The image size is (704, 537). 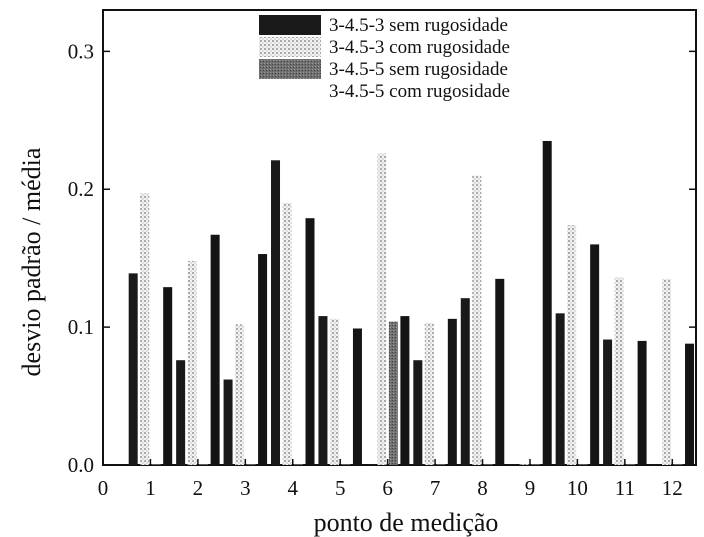 What do you see at coordinates (418, 25) in the screenshot?
I see `legend-label: 3-4.5-3 sem rugosidade` at bounding box center [418, 25].